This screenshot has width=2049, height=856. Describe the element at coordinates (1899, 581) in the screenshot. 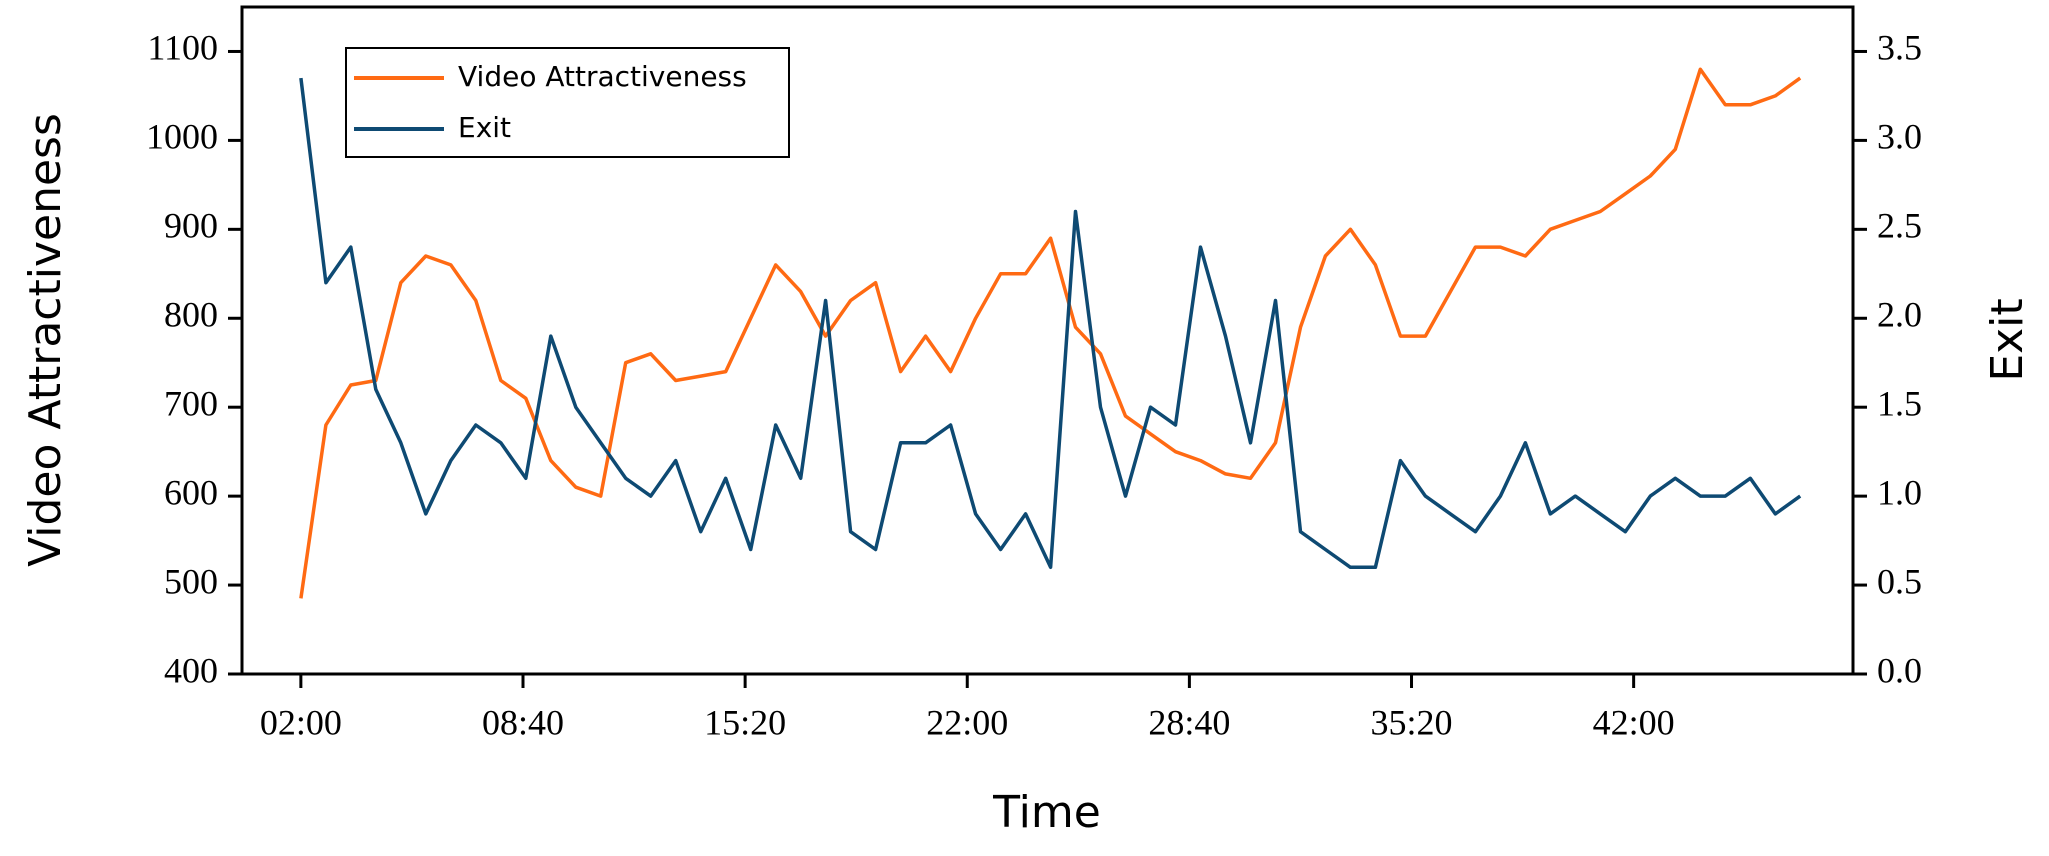

I see `y2-tick-label: 0.5` at that location.